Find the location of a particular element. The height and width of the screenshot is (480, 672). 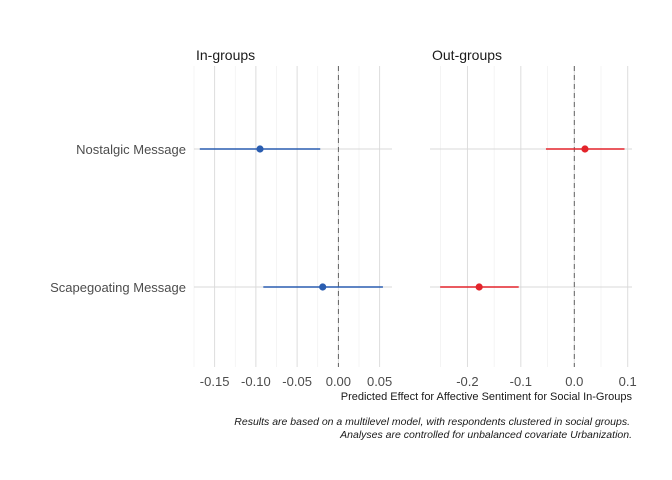

x-tick-label: -0.2 is located at coordinates (467, 381).